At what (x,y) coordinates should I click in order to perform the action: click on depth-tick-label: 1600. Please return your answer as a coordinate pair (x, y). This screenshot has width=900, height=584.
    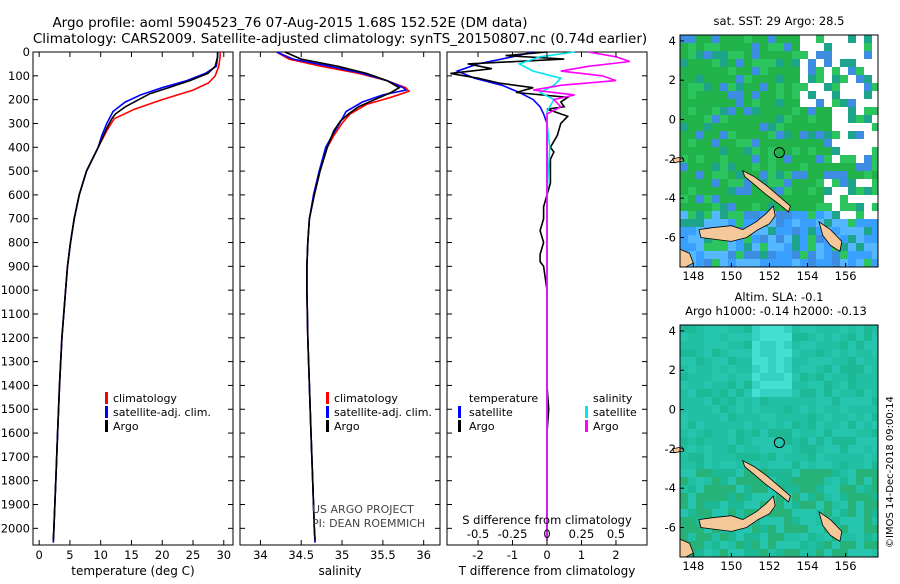
    Looking at the image, I should click on (15, 433).